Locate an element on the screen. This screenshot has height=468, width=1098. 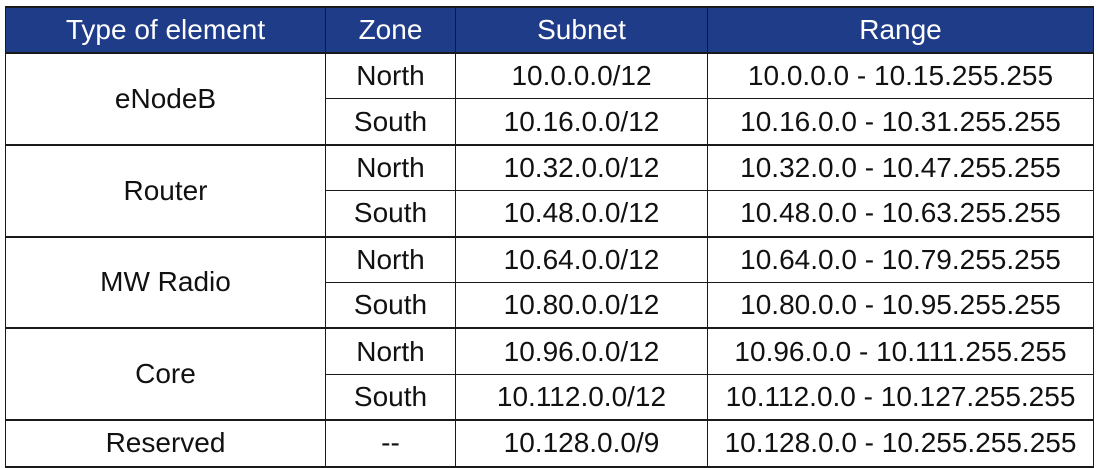
range-cell: 10.128.0.0 - 10.255.255.255 is located at coordinates (900, 443).